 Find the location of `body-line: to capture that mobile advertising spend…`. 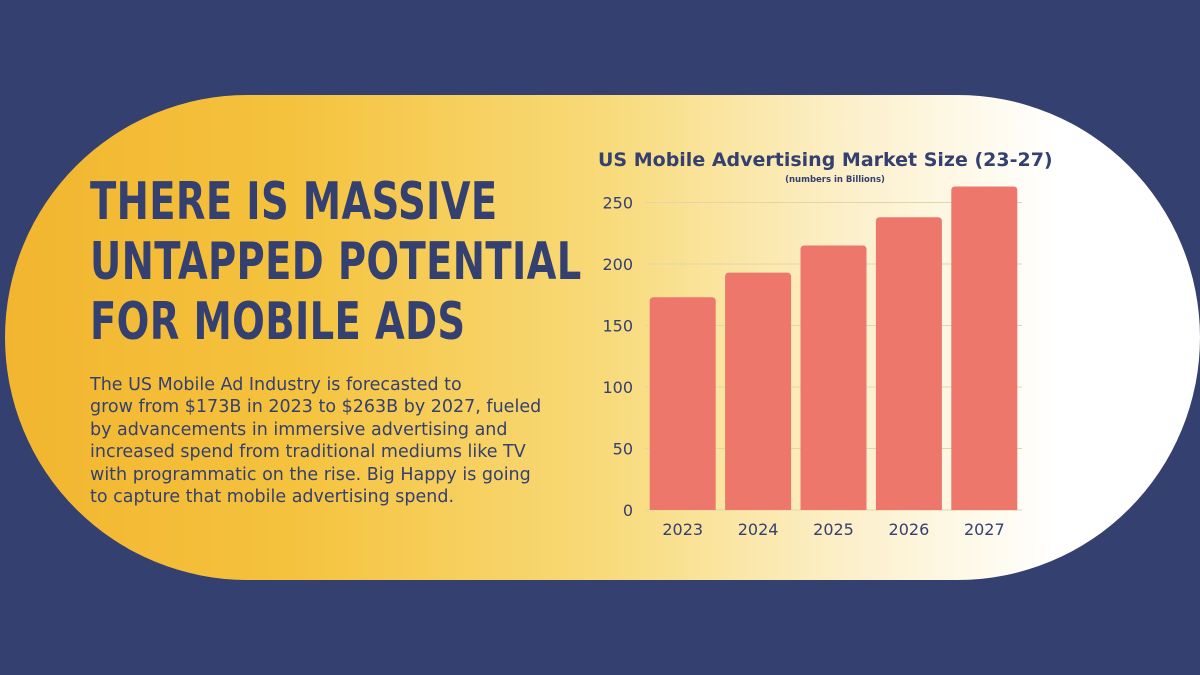

body-line: to capture that mobile advertising spend… is located at coordinates (272, 497).